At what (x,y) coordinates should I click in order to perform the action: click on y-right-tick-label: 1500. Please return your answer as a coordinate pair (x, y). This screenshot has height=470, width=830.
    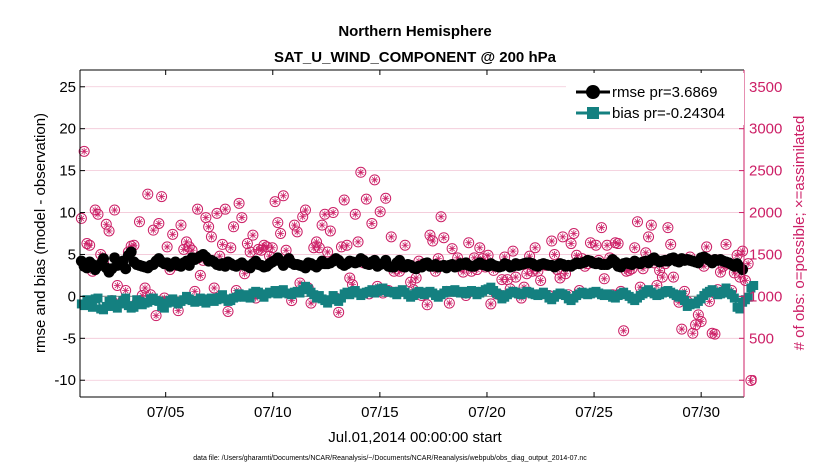
    Looking at the image, I should click on (765, 254).